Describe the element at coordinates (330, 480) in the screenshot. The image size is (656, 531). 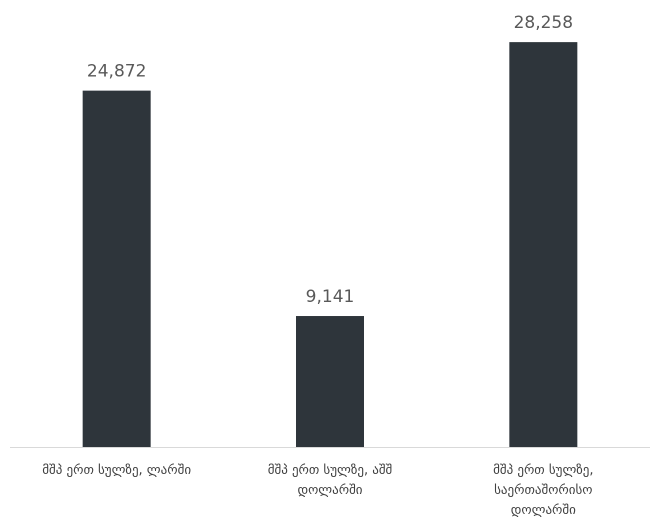
I see `category-label-2: მშპ ერთ სულზე, აშშ დოლარში` at that location.